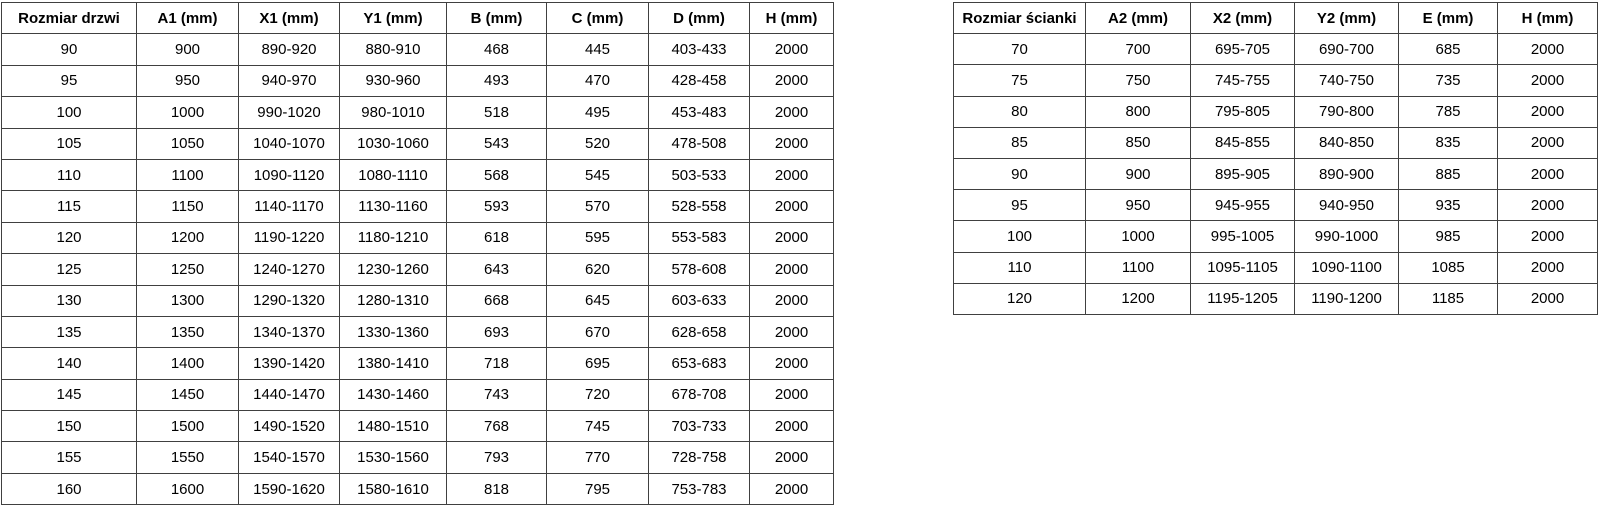 This screenshot has width=1600, height=514. What do you see at coordinates (289, 206) in the screenshot?
I see `cell: 1140-1170` at bounding box center [289, 206].